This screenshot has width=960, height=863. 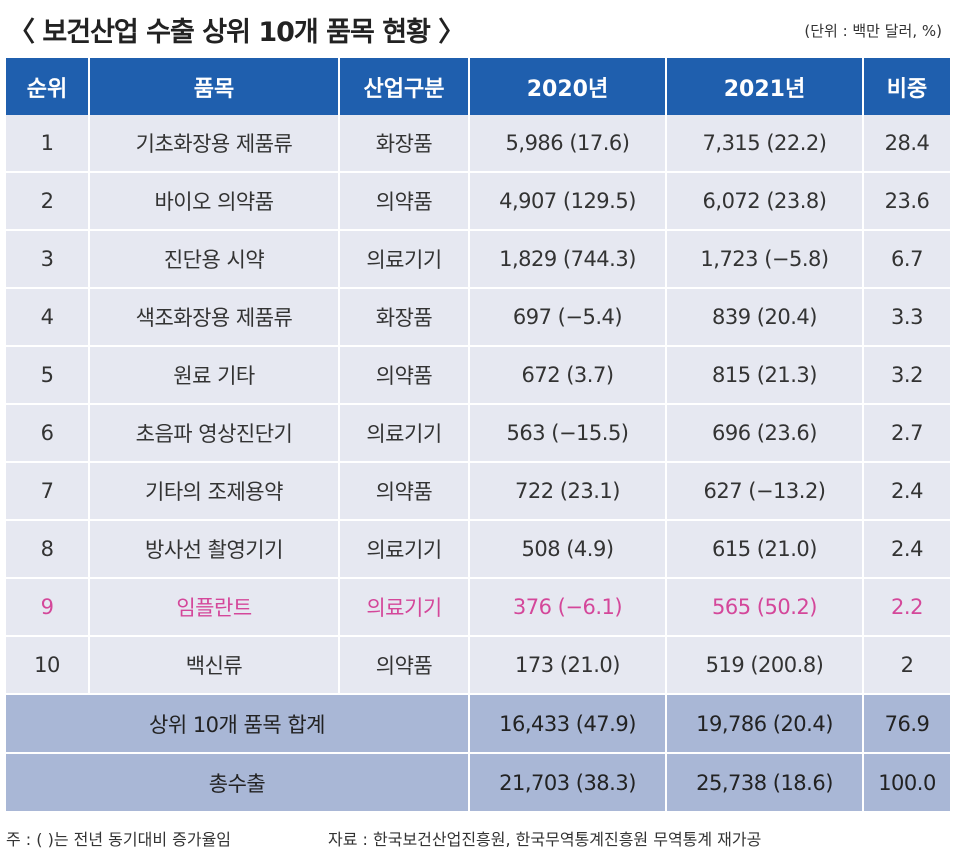 What do you see at coordinates (214, 607) in the screenshot?
I see `cell-item: 임플란트` at bounding box center [214, 607].